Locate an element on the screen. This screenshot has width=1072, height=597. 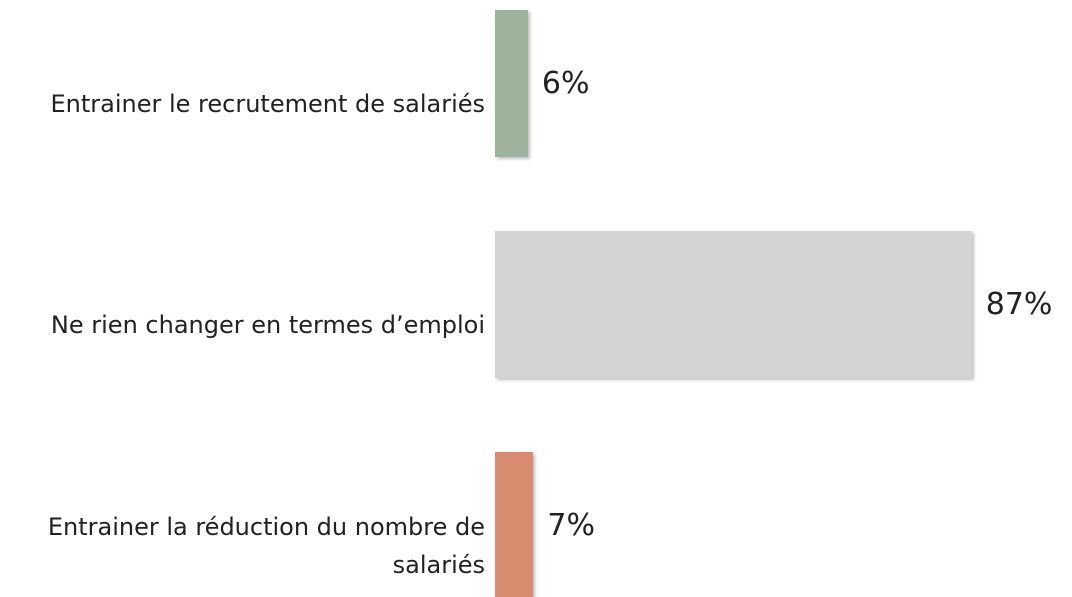
category-label: Entrainer le recrutement de salariés is located at coordinates (267, 103).